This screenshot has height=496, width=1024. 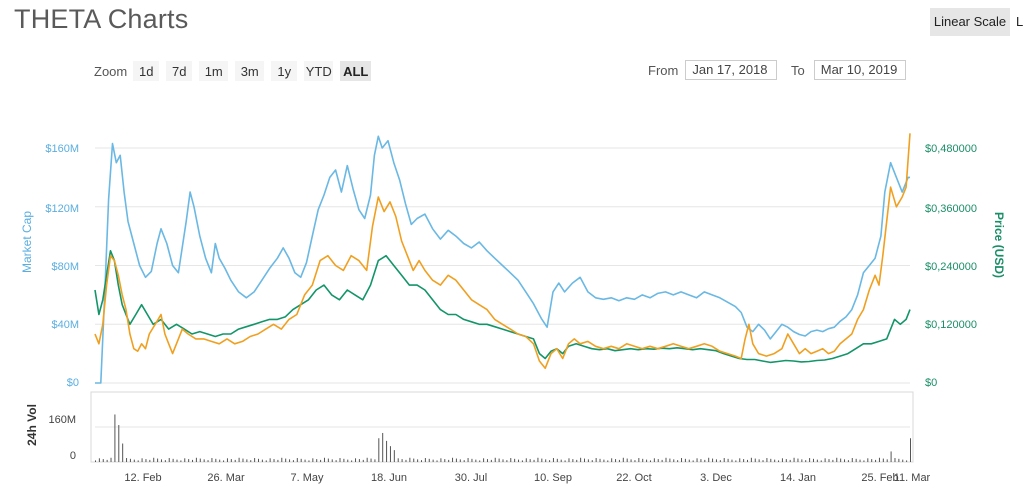 What do you see at coordinates (214, 71) in the screenshot?
I see `zoom-1m-button: 1m` at bounding box center [214, 71].